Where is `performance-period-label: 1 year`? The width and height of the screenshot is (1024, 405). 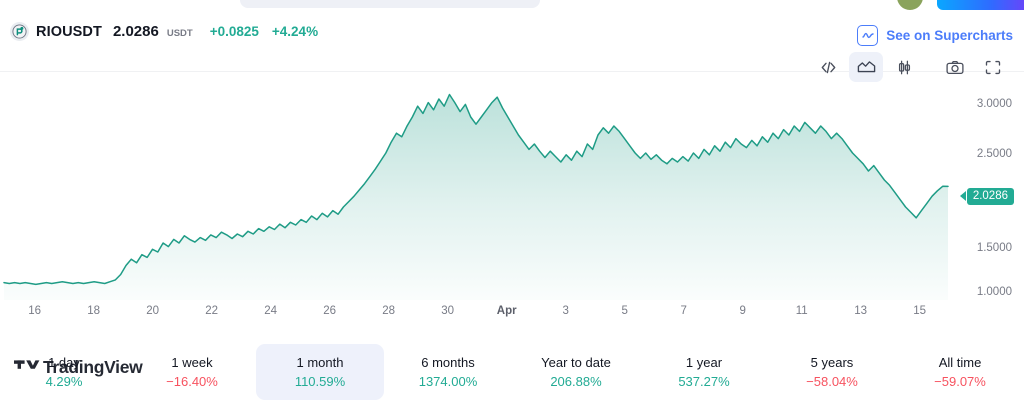 performance-period-label: 1 year is located at coordinates (704, 362).